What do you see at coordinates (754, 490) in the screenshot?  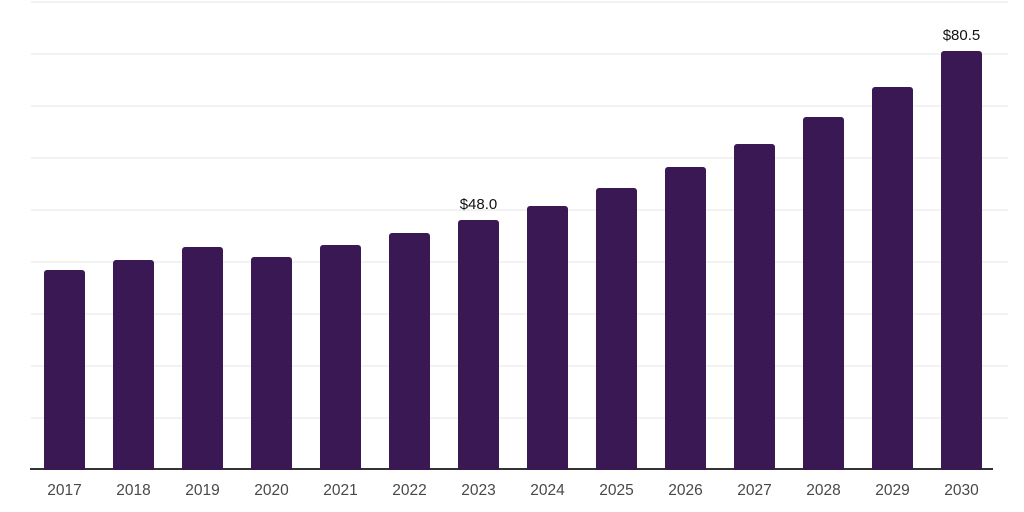 I see `x-label-2027: 2027` at bounding box center [754, 490].